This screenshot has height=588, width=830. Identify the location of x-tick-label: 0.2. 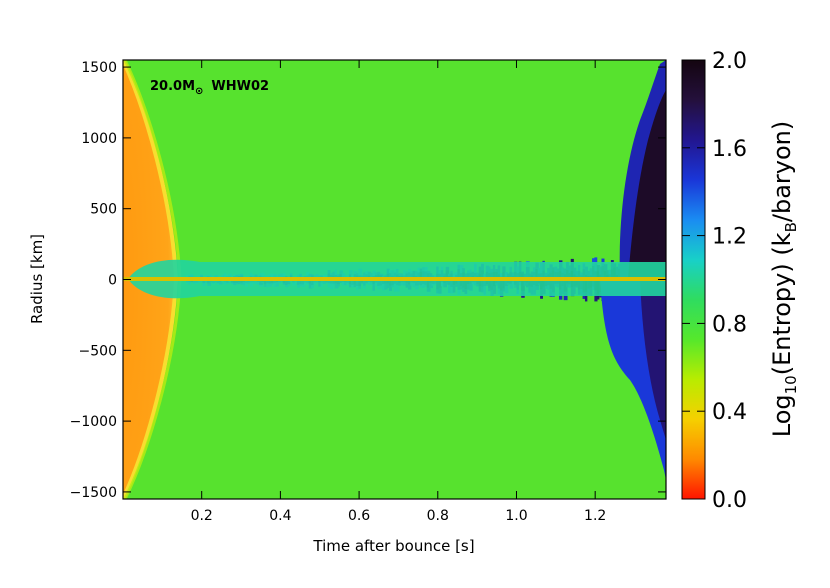
(202, 516).